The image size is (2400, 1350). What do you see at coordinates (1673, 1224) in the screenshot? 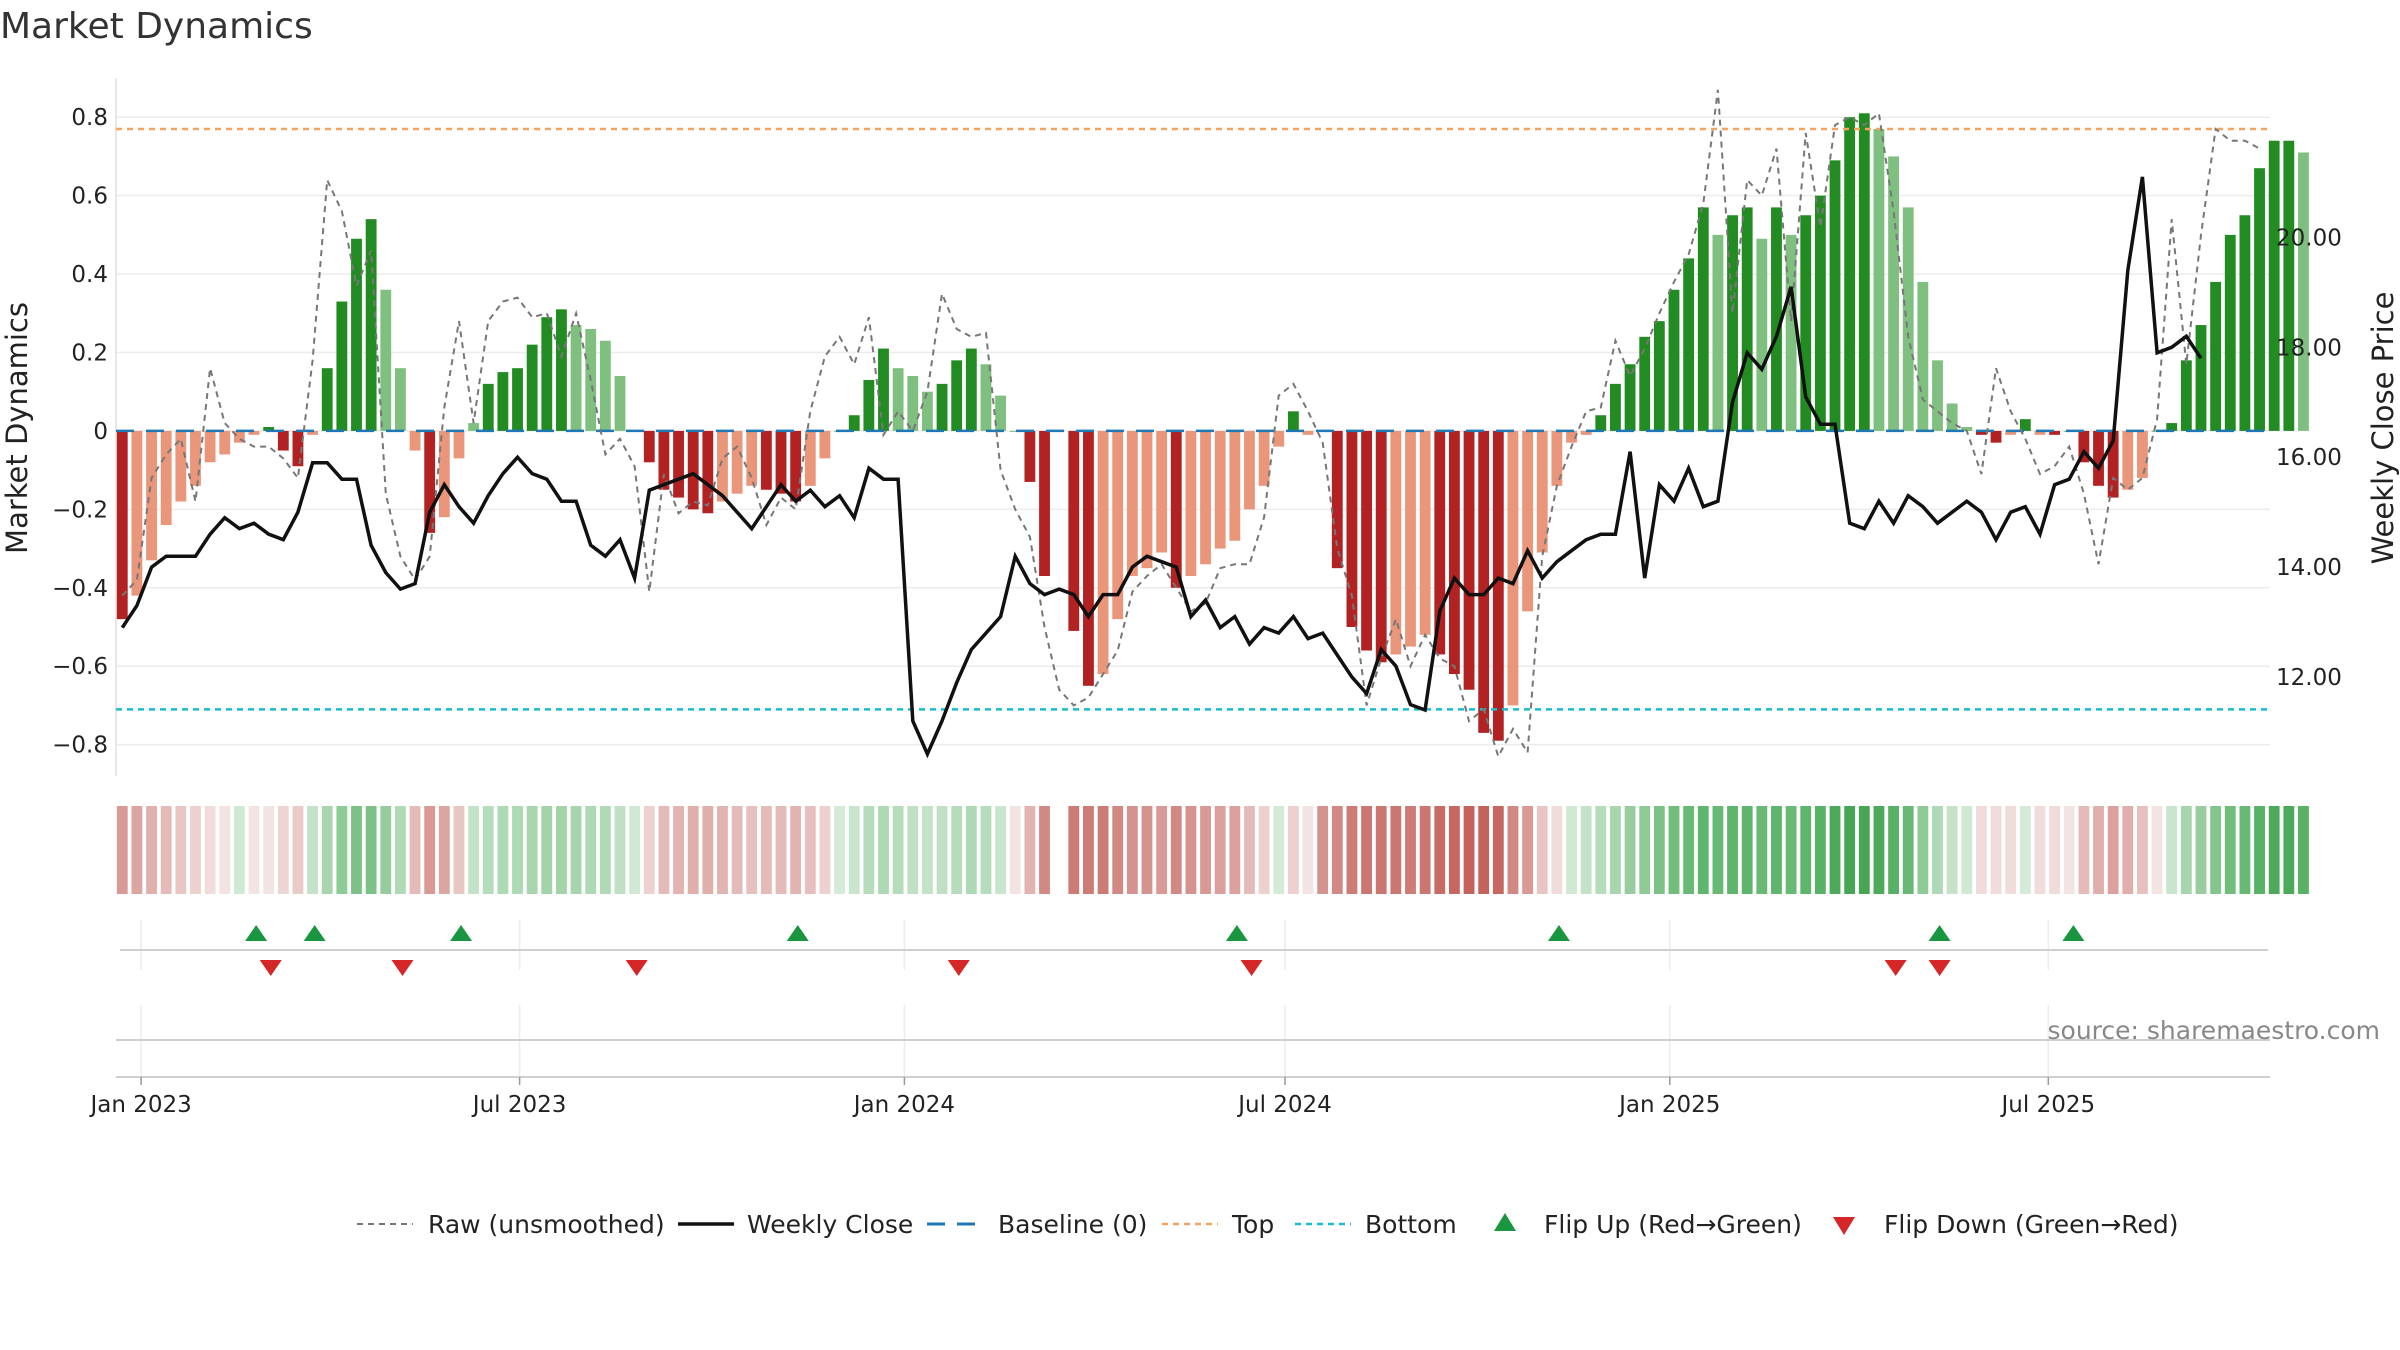
I see `legend-flip-up-label: Flip Up (Red→Green)` at bounding box center [1673, 1224].